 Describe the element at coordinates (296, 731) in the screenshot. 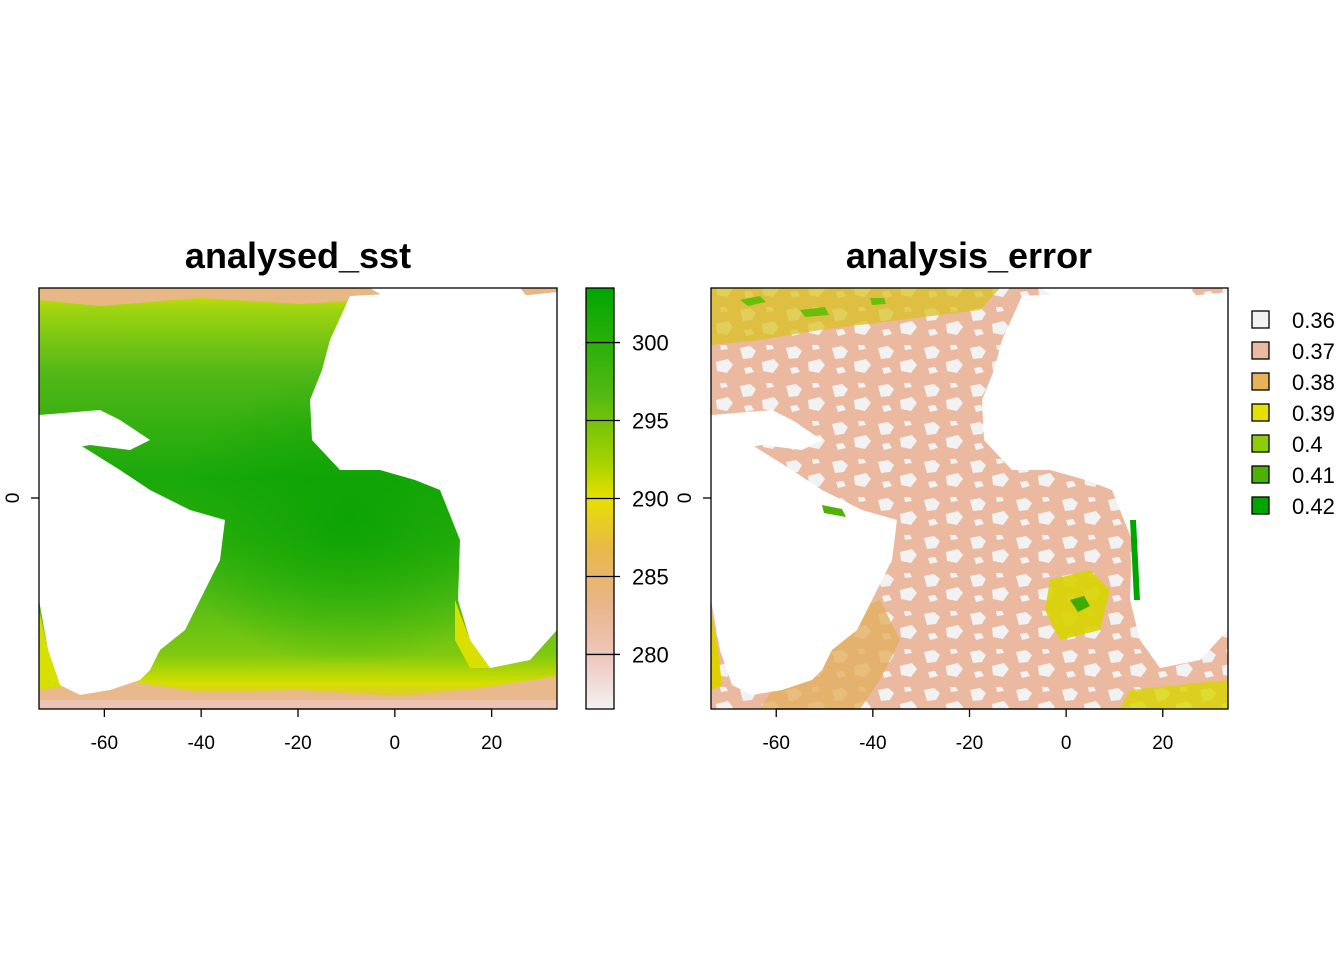

I see `x-axis-sst: -60 -40 -20 0 20` at that location.